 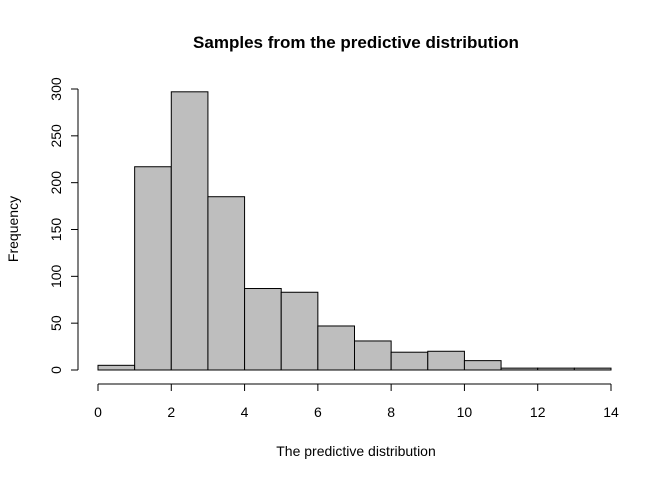 What do you see at coordinates (56, 136) in the screenshot?
I see `y-tick-label: 250` at bounding box center [56, 136].